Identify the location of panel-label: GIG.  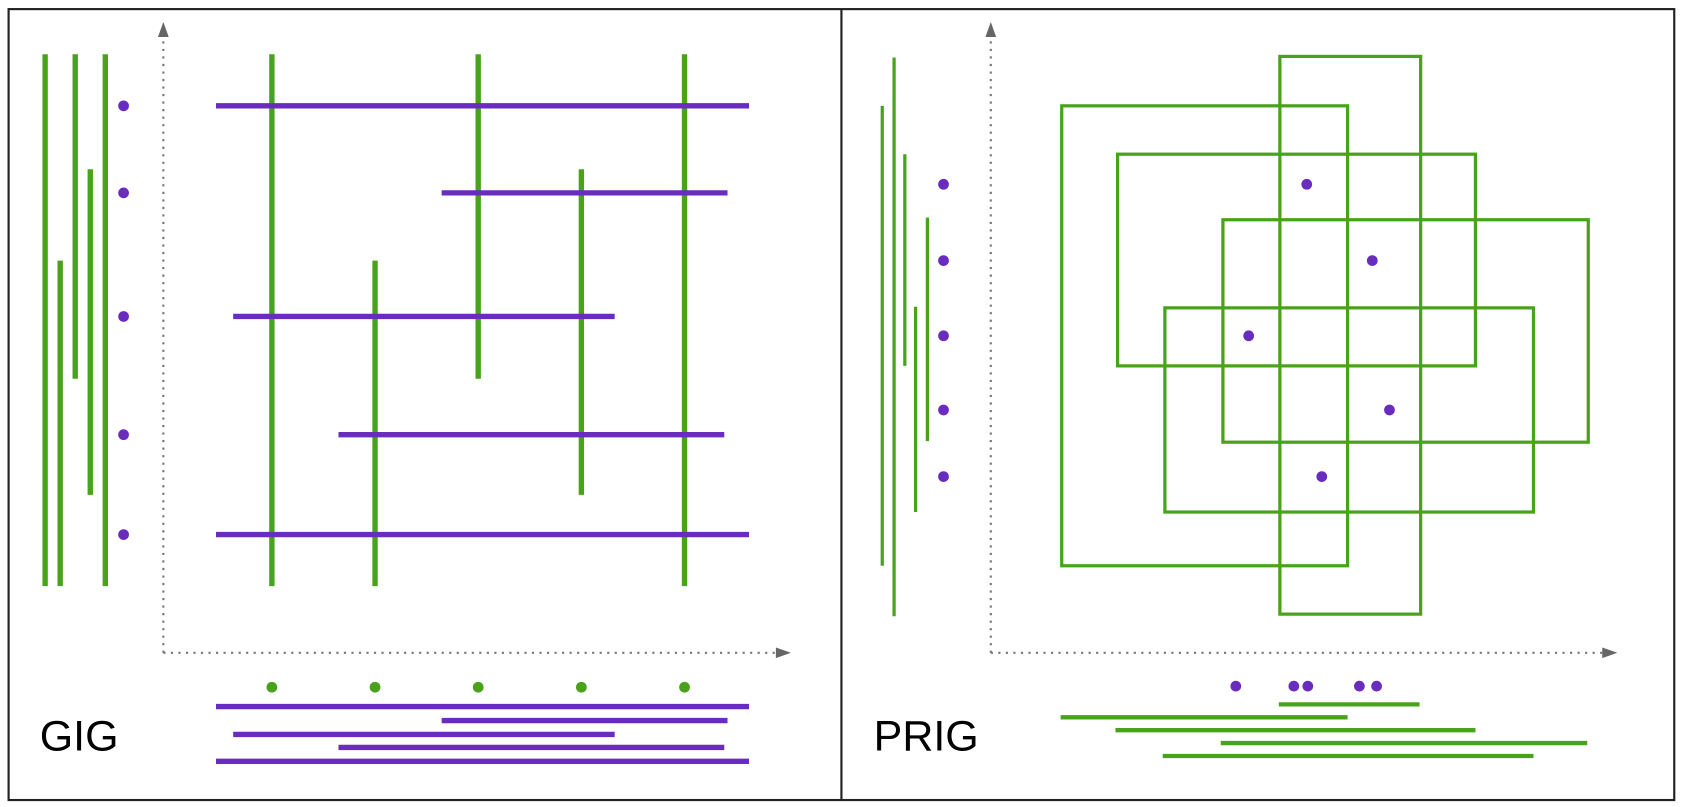
(79, 737).